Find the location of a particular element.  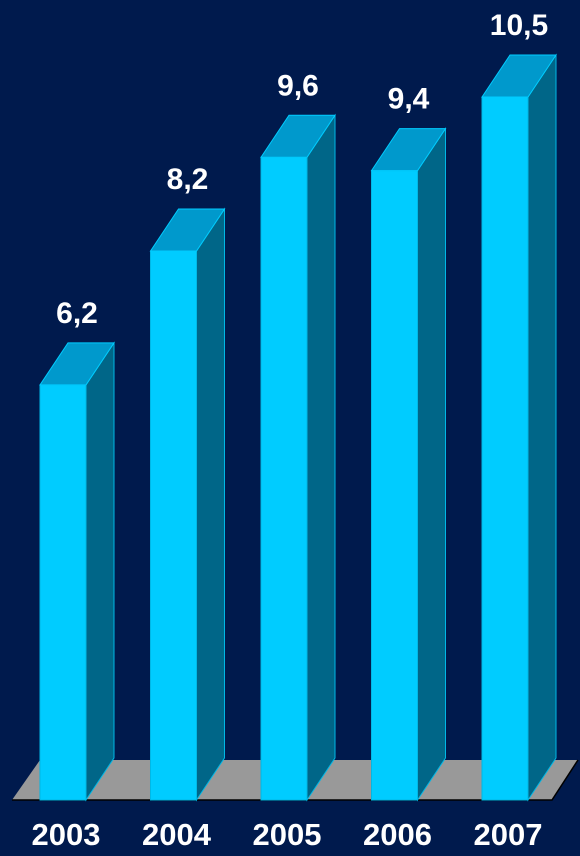

x-tick-label: 2006 is located at coordinates (397, 834).